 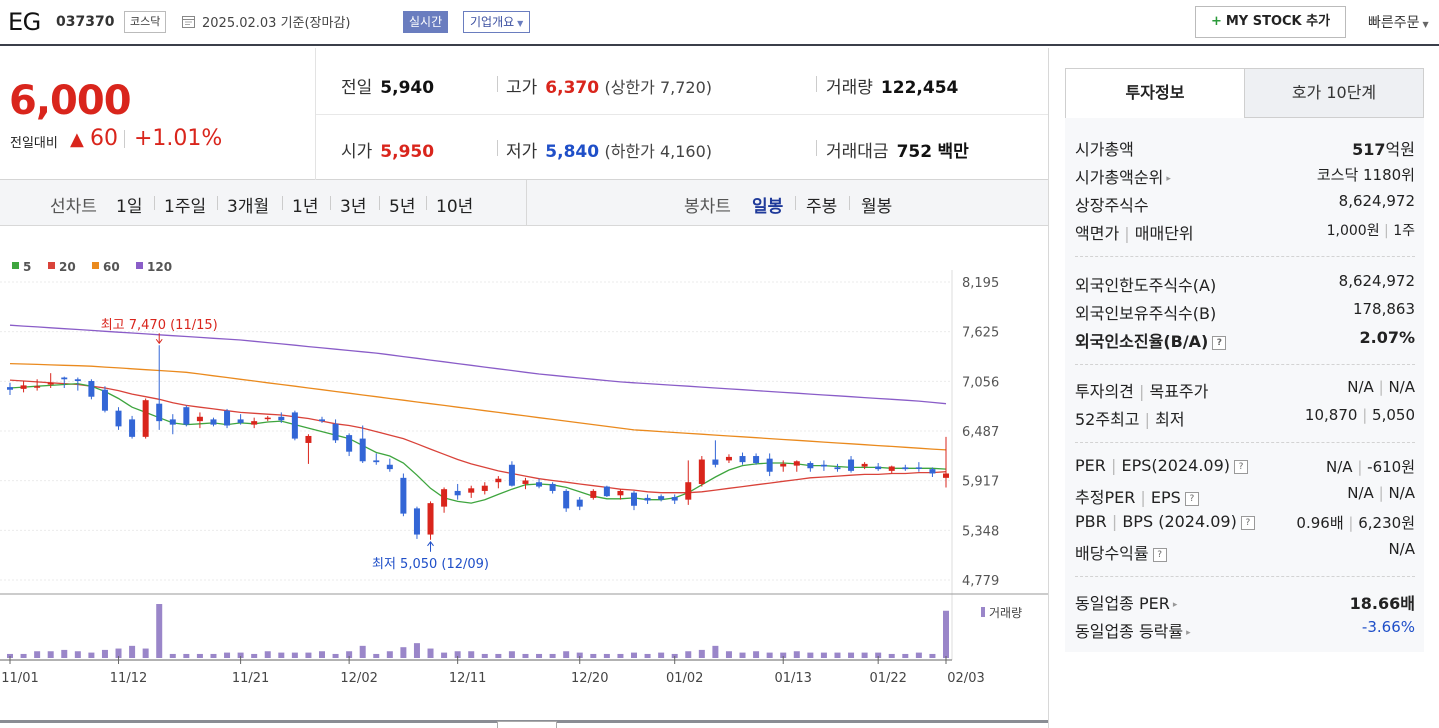 I want to click on pbr-label: PBR, so click(x=1091, y=521).